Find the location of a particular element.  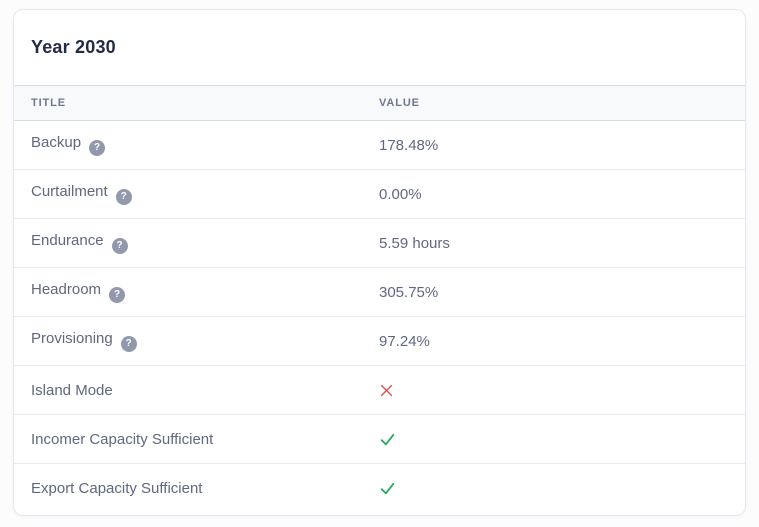

cross-icon is located at coordinates (386, 391).